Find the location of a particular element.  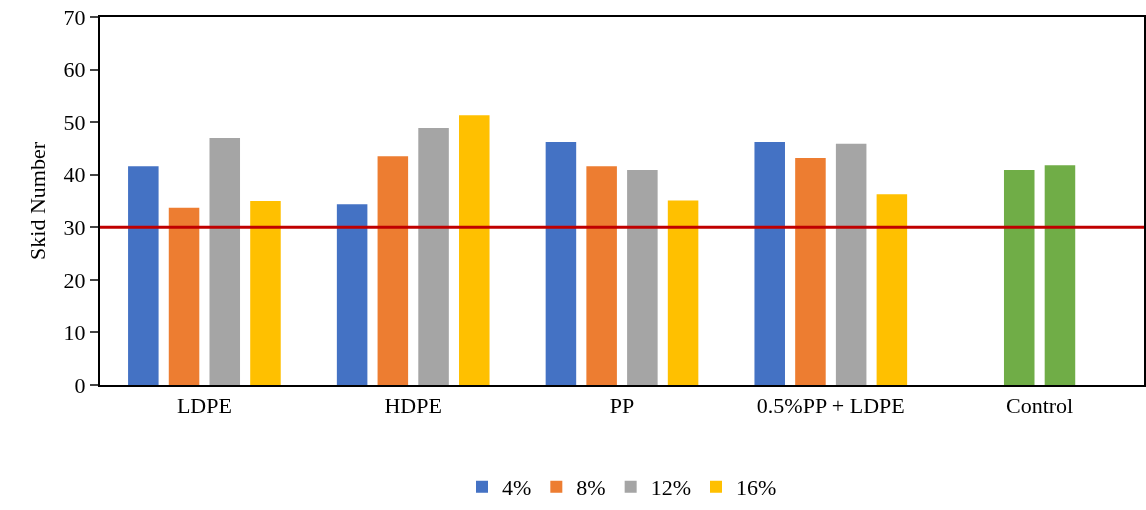

y-tick-label: 40 is located at coordinates (74, 175).